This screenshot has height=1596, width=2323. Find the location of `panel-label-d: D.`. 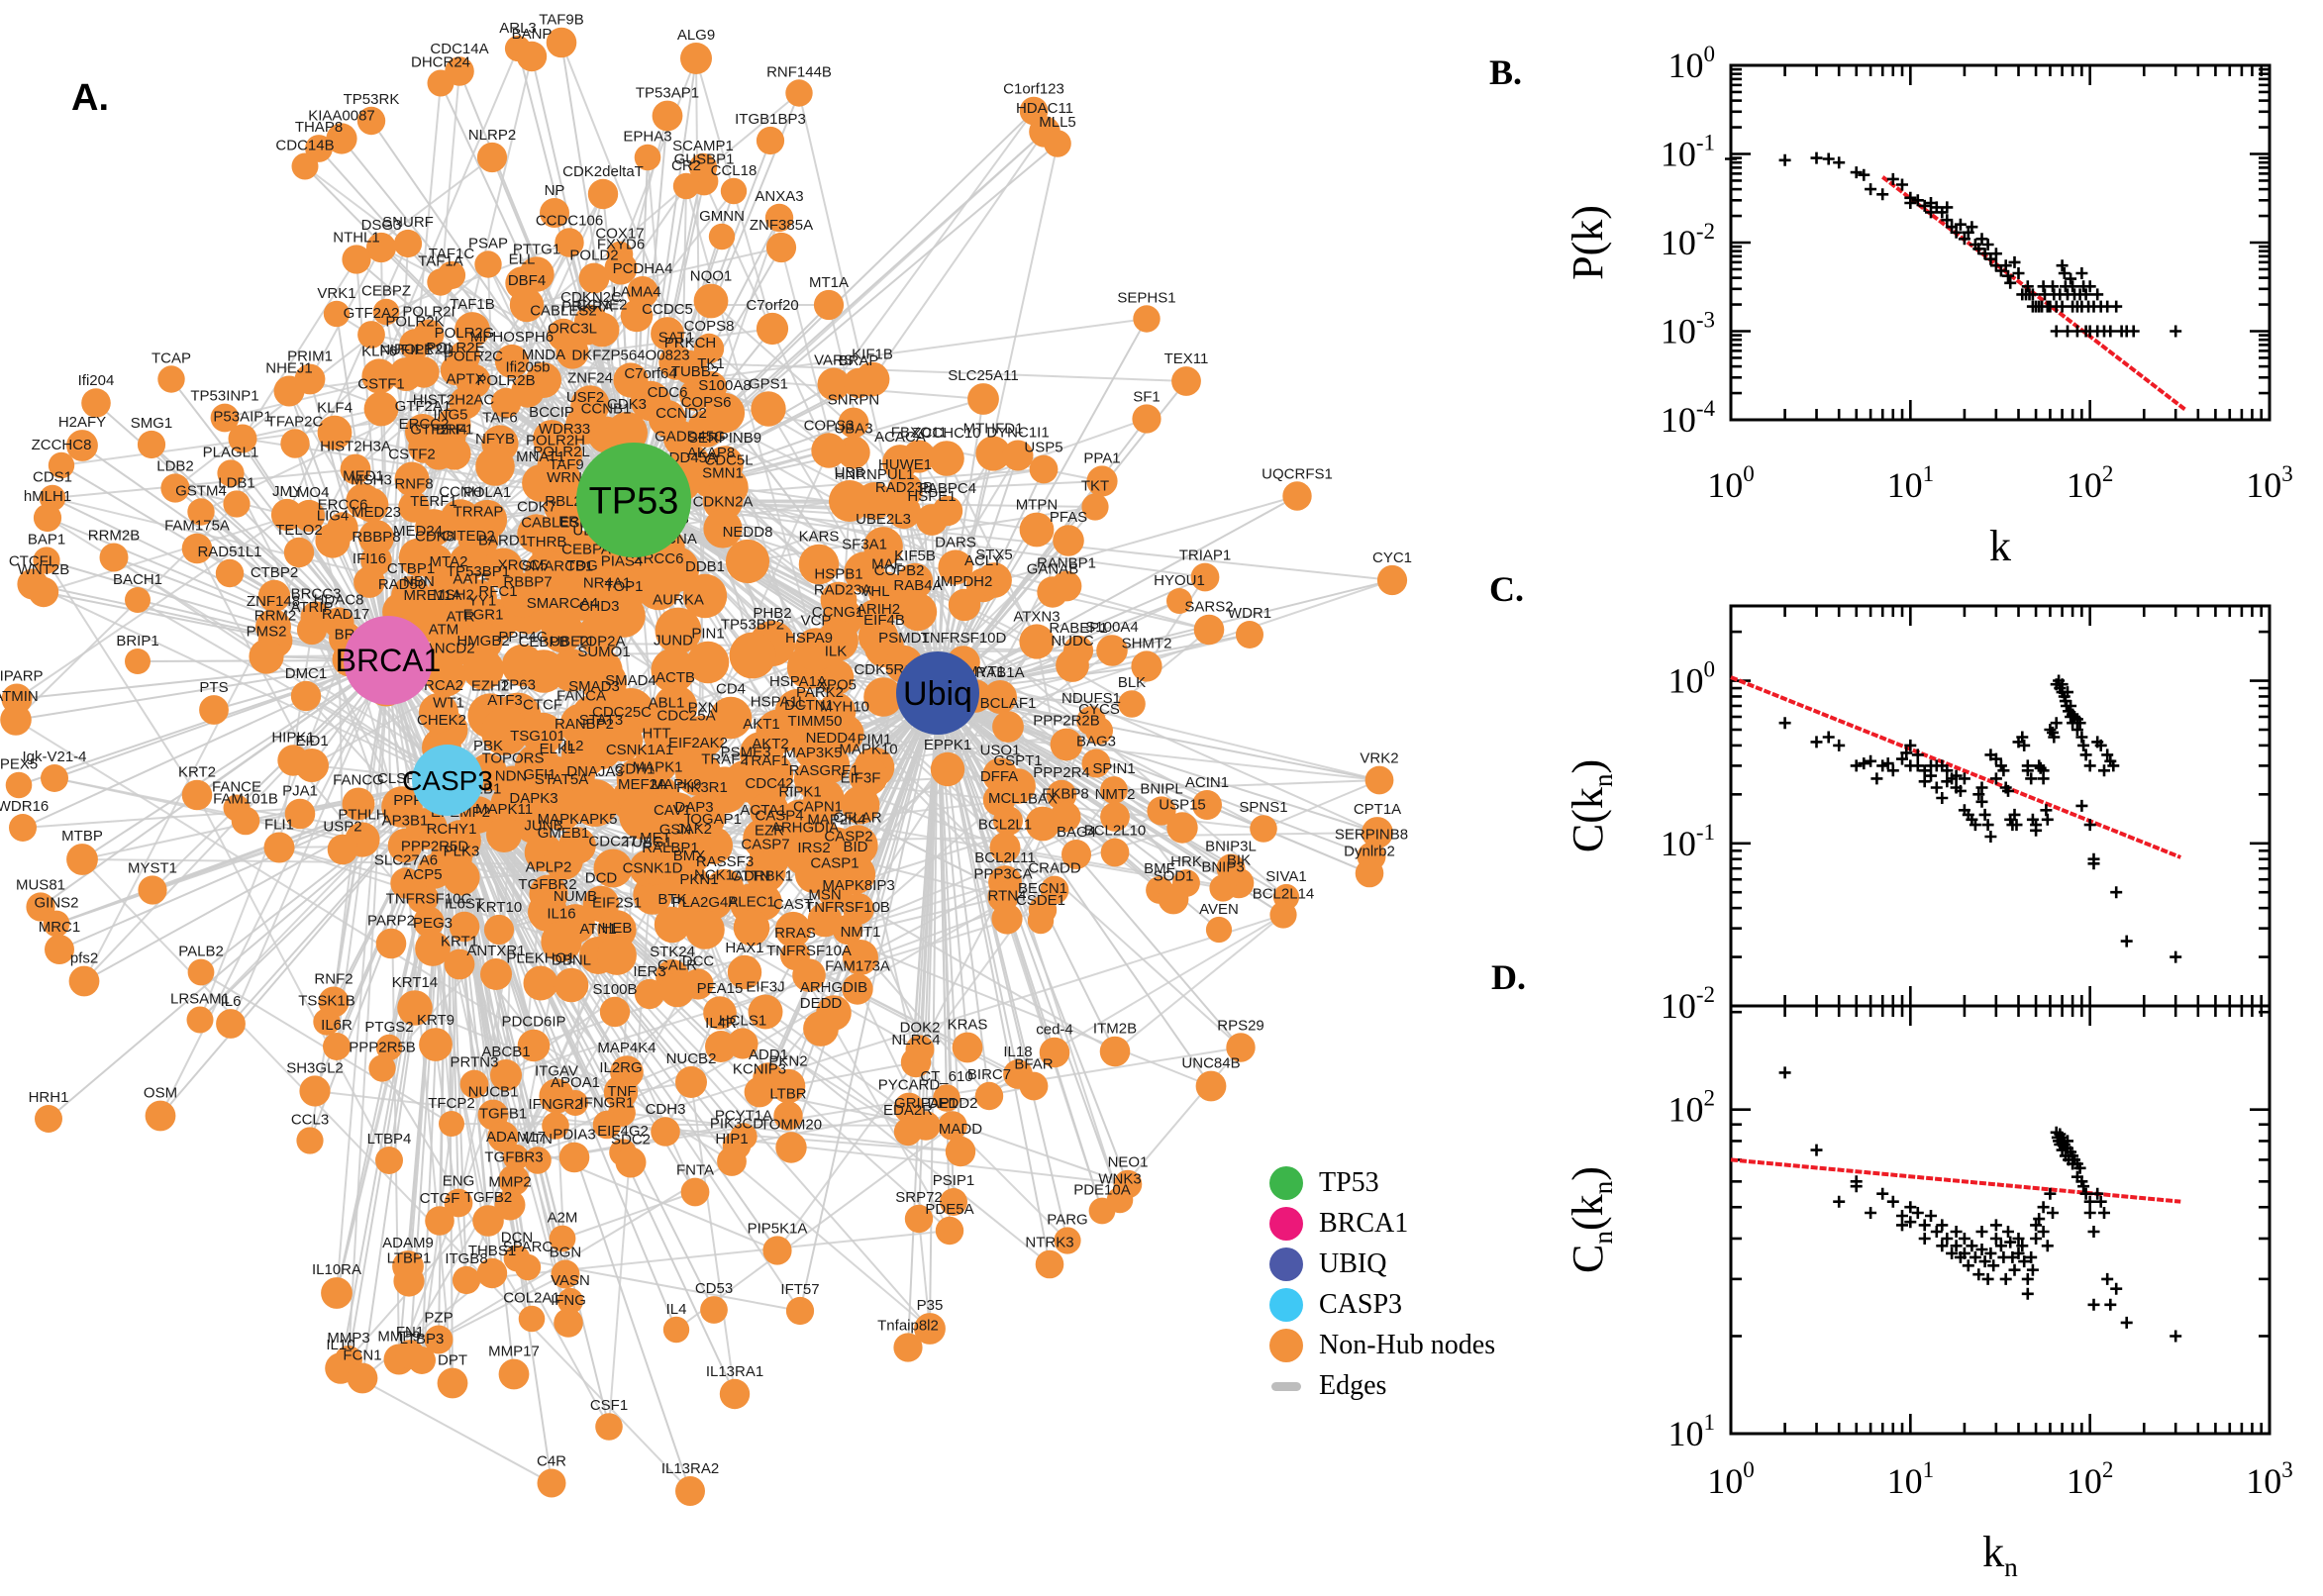

panel-label-d: D. is located at coordinates (1508, 977).